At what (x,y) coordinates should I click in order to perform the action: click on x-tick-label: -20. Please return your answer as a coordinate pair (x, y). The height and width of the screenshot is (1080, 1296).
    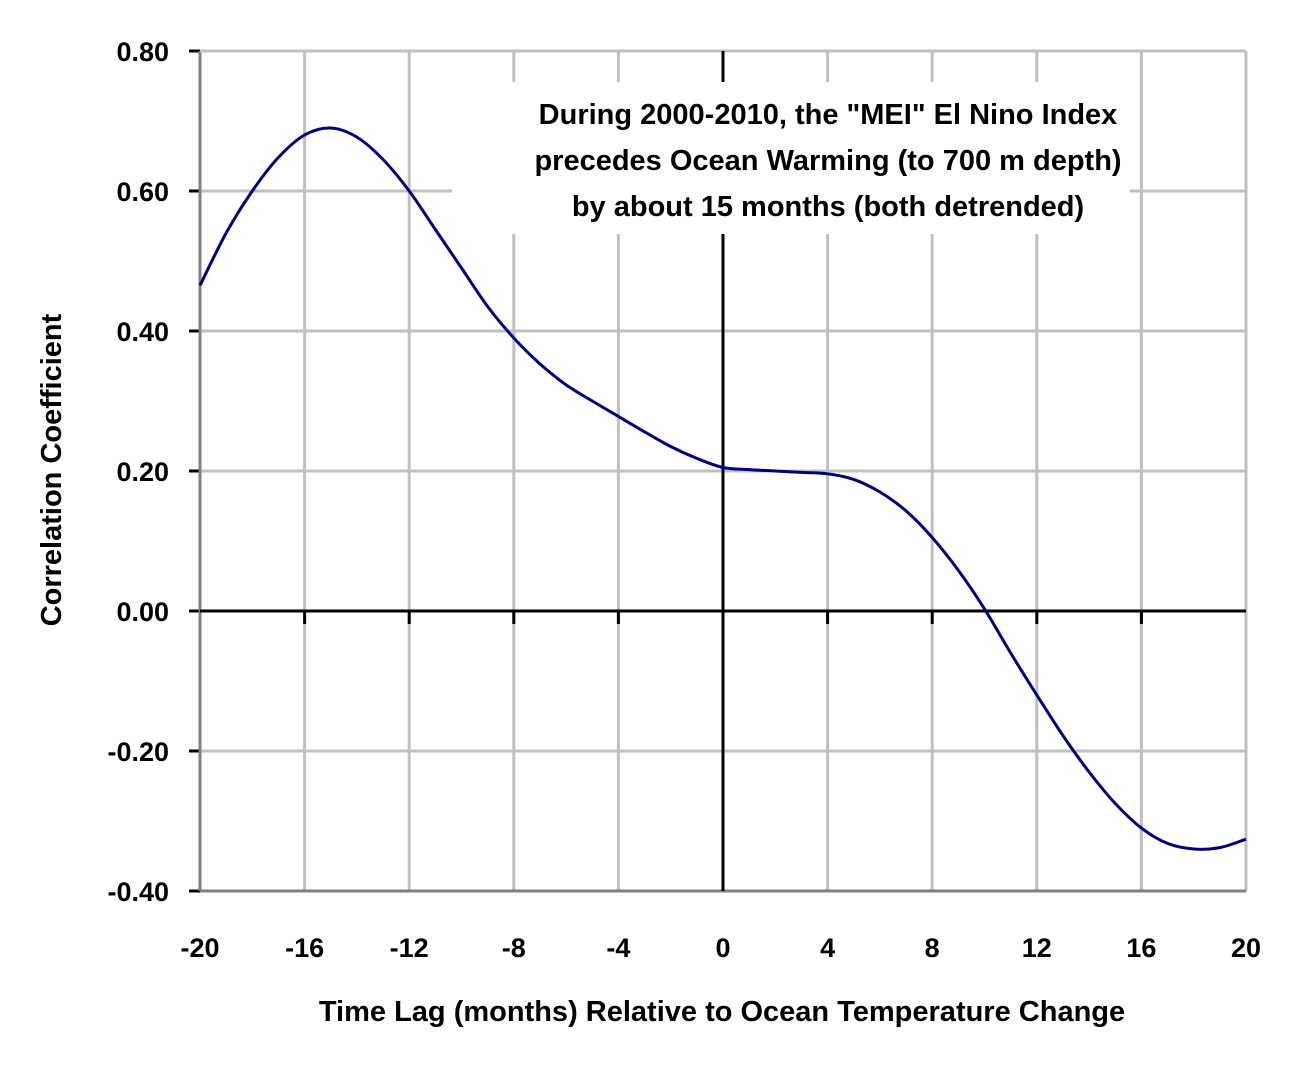
    Looking at the image, I should click on (199, 948).